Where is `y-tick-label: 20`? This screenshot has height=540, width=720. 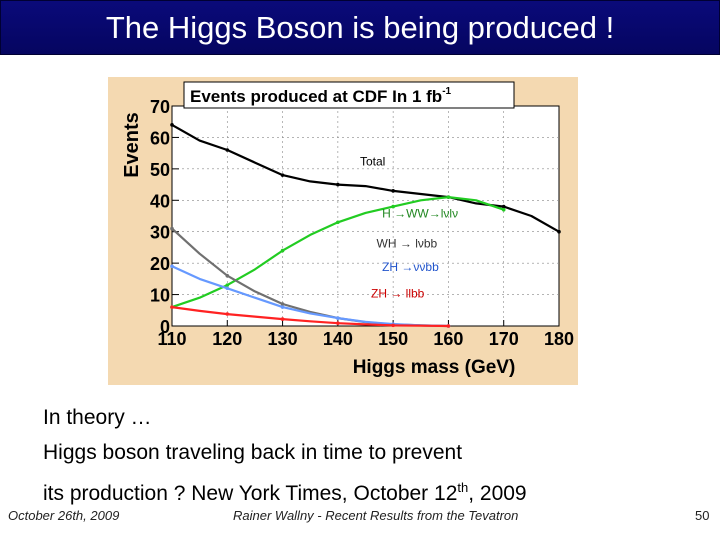 y-tick-label: 20 is located at coordinates (160, 264).